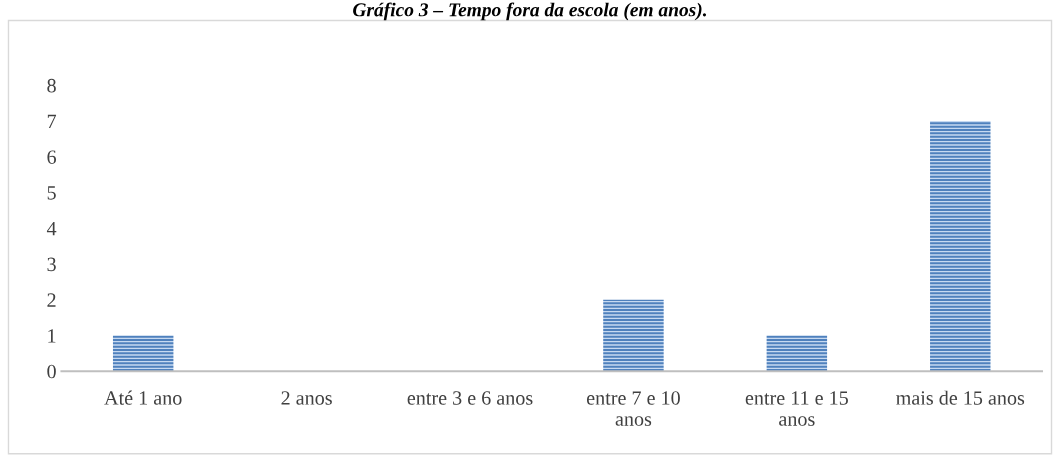 The height and width of the screenshot is (456, 1060). I want to click on x-tick-label: entre 7 e 10 anos, so click(633, 408).